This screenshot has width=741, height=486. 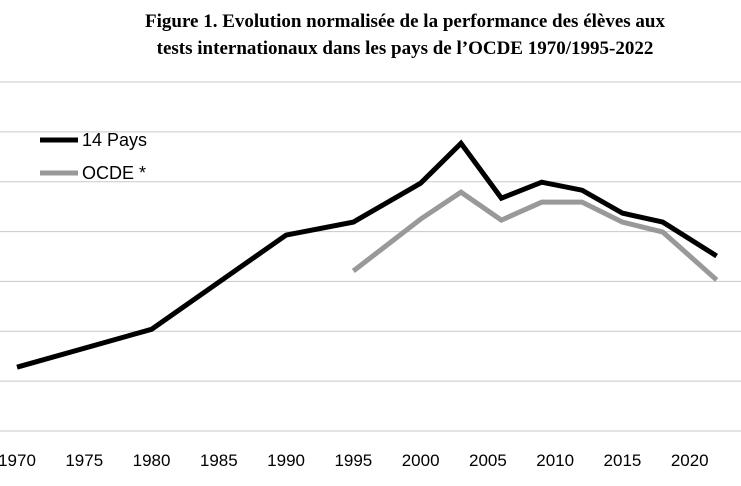 What do you see at coordinates (535, 235) in the screenshot?
I see `series-line` at bounding box center [535, 235].